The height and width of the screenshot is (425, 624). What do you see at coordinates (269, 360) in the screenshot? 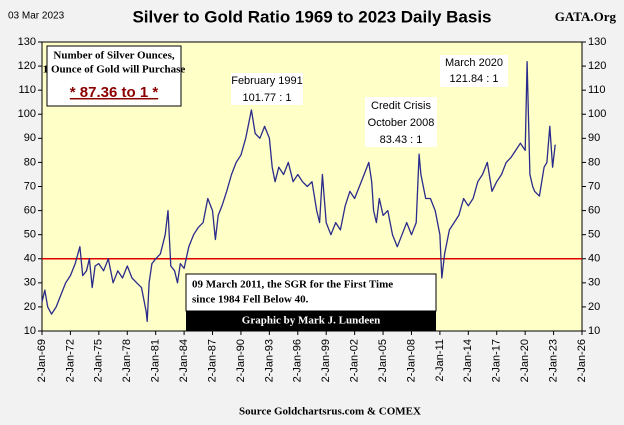
I see `x-tick-label: 2-Jan-93` at bounding box center [269, 360].